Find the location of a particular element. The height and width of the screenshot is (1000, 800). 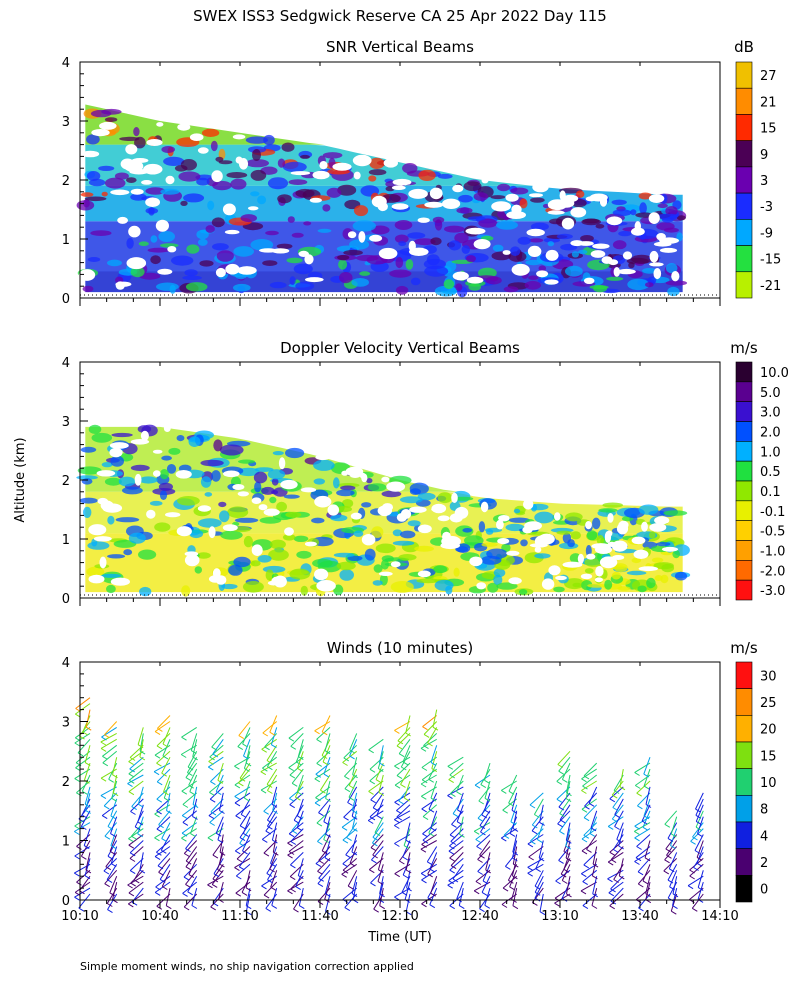

colorbar-swatch is located at coordinates (744, 232).